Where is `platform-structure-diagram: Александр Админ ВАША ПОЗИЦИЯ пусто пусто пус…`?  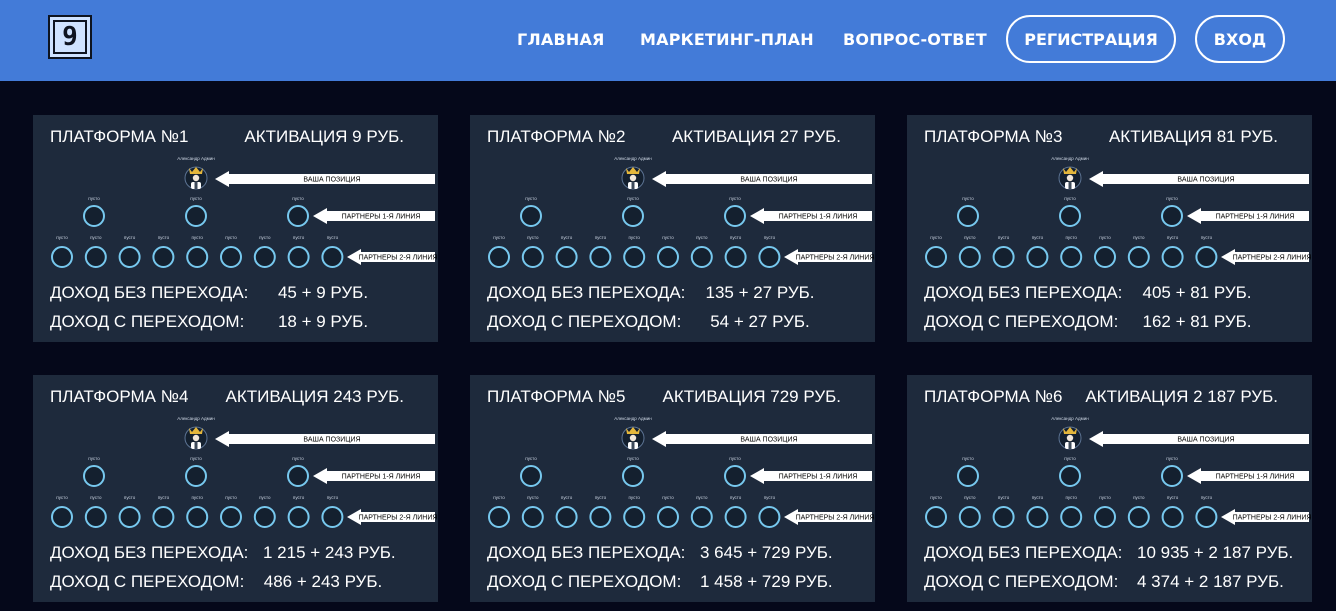
platform-structure-diagram: Александр Админ ВАША ПОЗИЦИЯ пусто пусто пус… is located at coordinates (1118, 472).